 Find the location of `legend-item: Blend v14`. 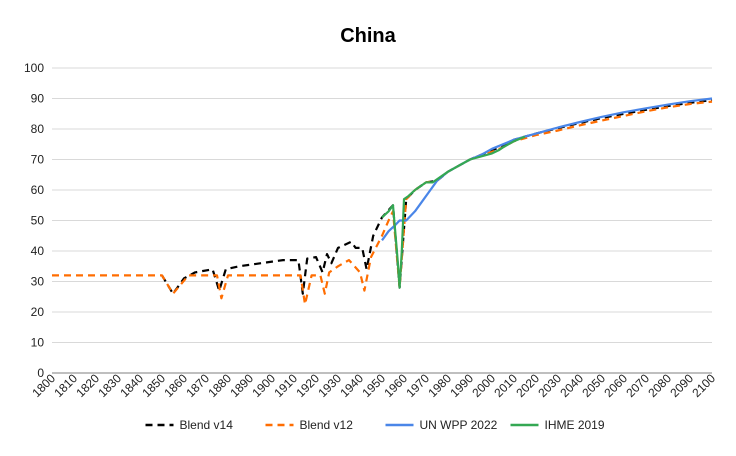

legend-item: Blend v14 is located at coordinates (189, 425).